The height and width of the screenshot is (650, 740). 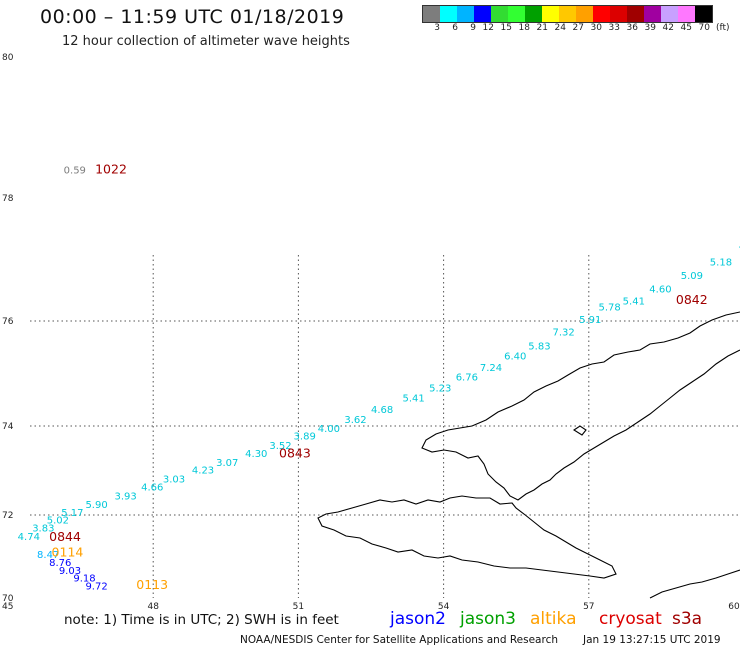 What do you see at coordinates (355, 420) in the screenshot?
I see `wave-height-label: 3.62` at bounding box center [355, 420].